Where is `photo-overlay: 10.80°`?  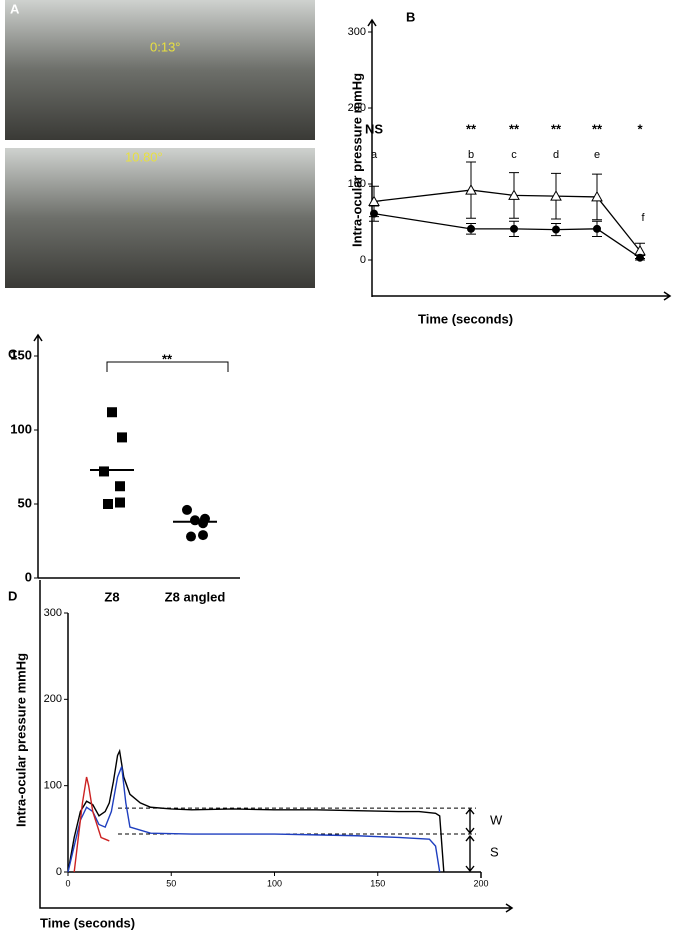 photo-overlay: 10.80° is located at coordinates (144, 156).